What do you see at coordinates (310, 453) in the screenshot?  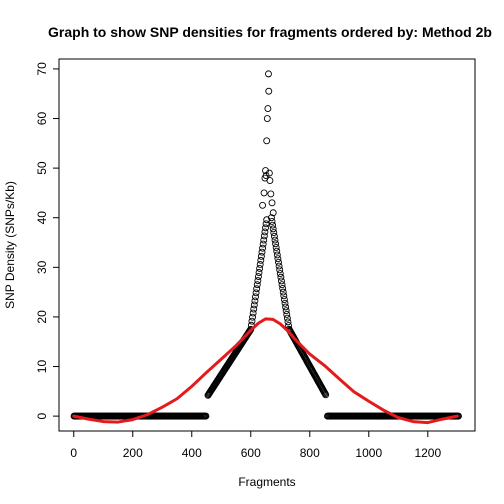 I see `x-tick-label: 800` at bounding box center [310, 453].